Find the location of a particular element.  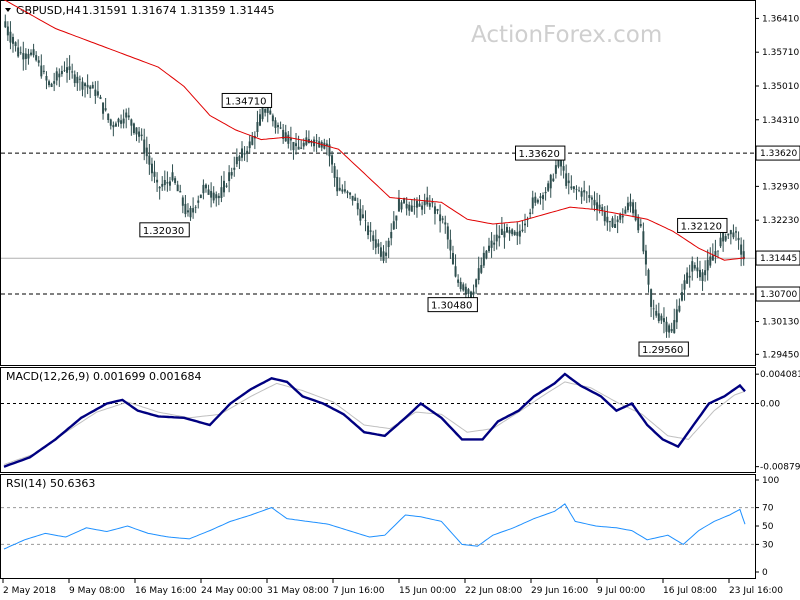

macd-tick-label: 0.00 is located at coordinates (770, 404).